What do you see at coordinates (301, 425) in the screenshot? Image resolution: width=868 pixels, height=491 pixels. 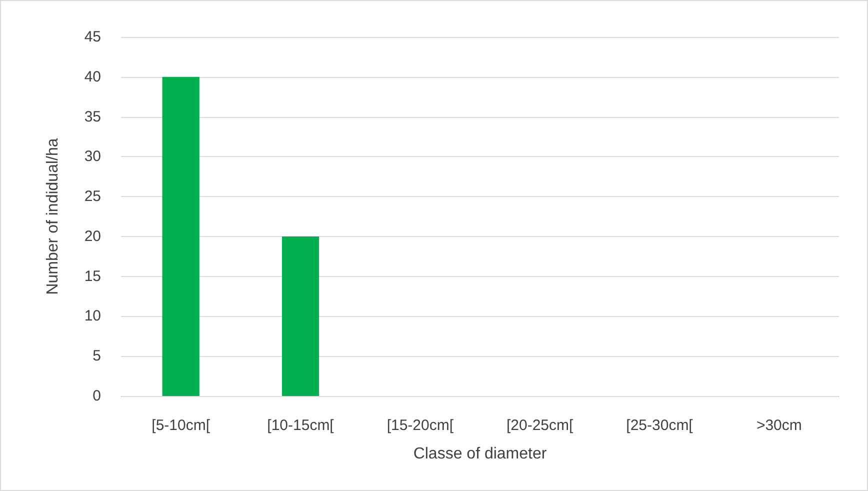 I see `x-tick-label: [10-15cm[` at bounding box center [301, 425].